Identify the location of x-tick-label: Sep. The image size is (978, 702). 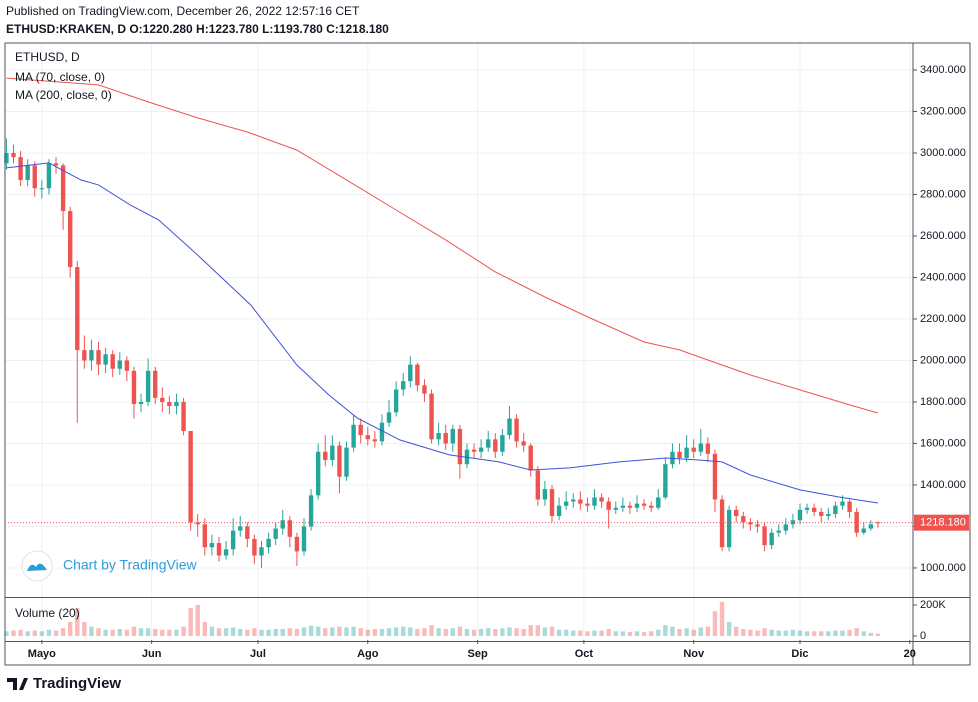
(478, 654).